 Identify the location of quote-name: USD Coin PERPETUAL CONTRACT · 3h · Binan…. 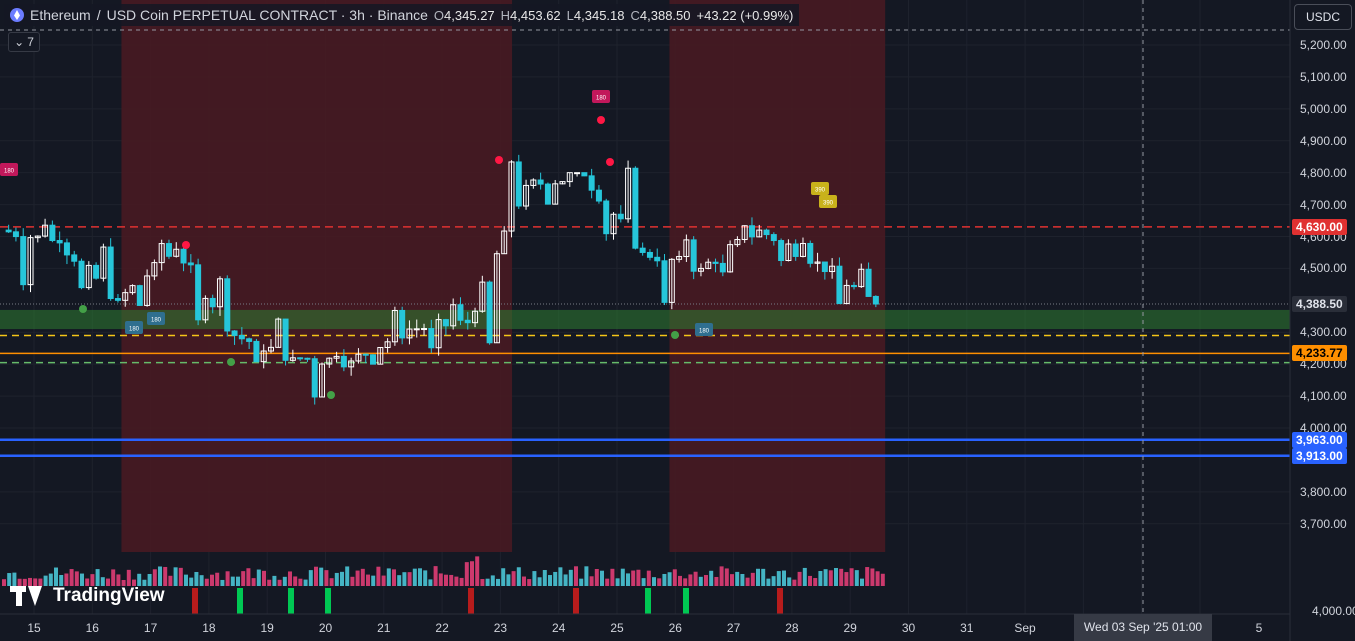
(267, 15).